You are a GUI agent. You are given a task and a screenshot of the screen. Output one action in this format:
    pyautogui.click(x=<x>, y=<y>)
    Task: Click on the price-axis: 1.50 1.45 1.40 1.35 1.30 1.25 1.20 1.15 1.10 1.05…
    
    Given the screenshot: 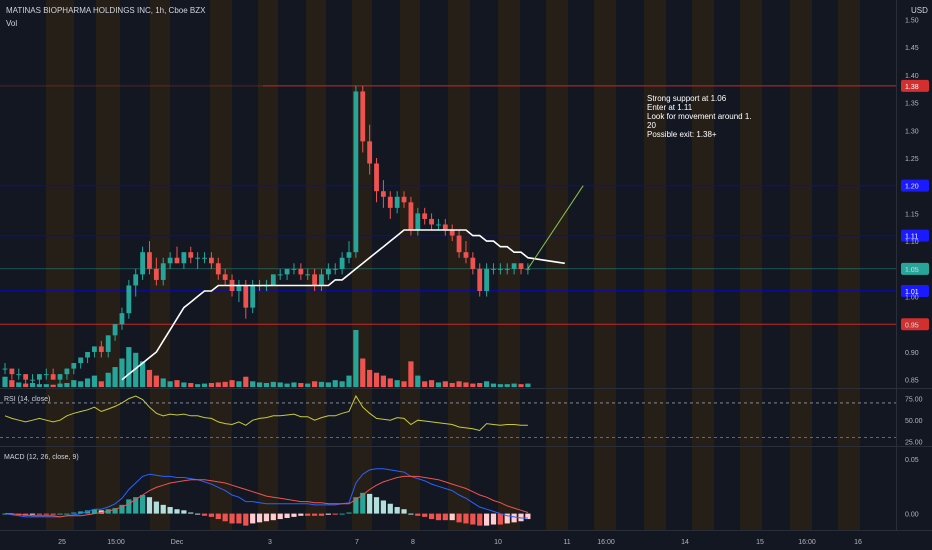 What is the action you would take?
    pyautogui.click(x=912, y=200)
    